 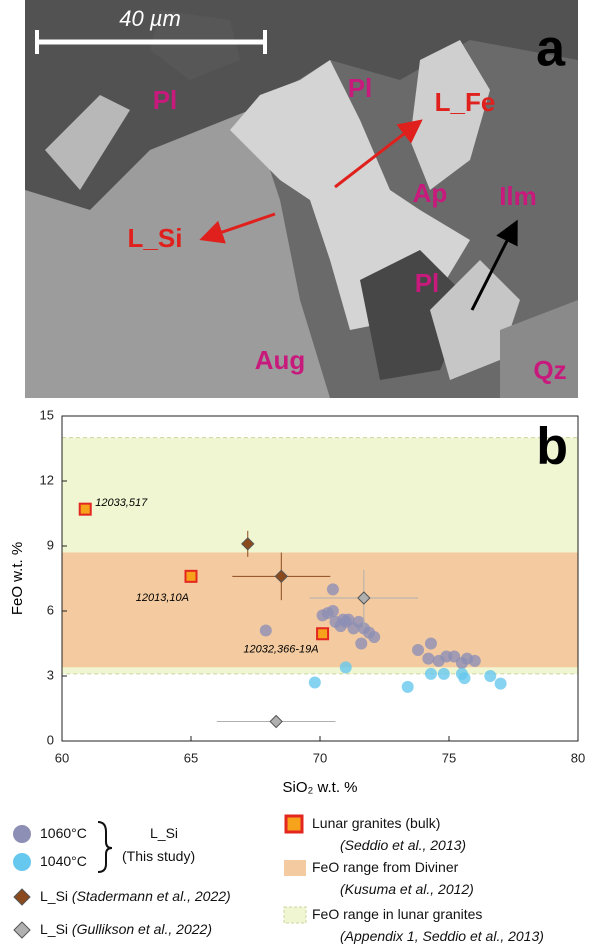 What do you see at coordinates (105, 847) in the screenshot?
I see `legend-brace` at bounding box center [105, 847].